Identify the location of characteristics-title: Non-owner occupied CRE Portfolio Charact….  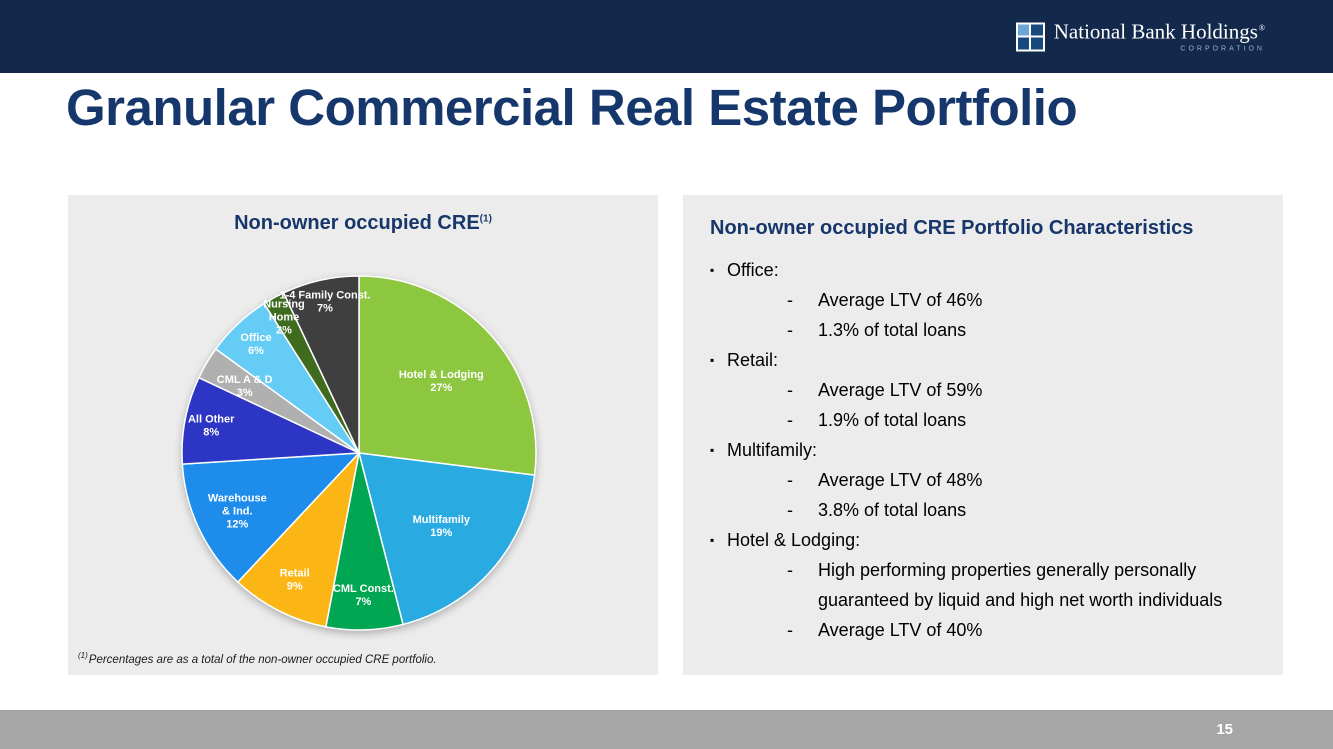
(952, 228).